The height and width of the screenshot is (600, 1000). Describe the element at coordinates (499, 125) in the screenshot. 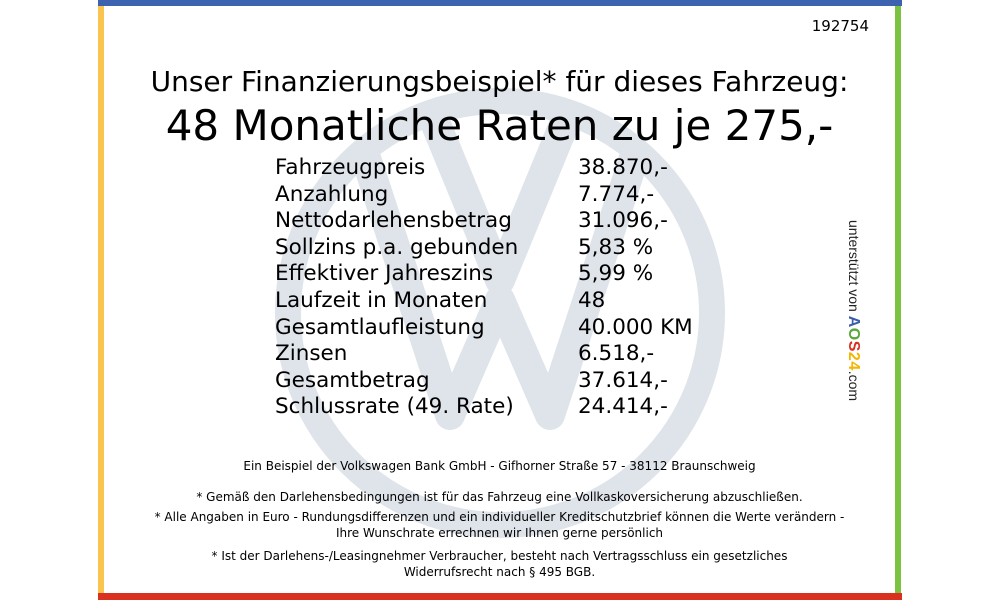

I see `headline: 48 Monatliche Raten zu je 275,-` at that location.